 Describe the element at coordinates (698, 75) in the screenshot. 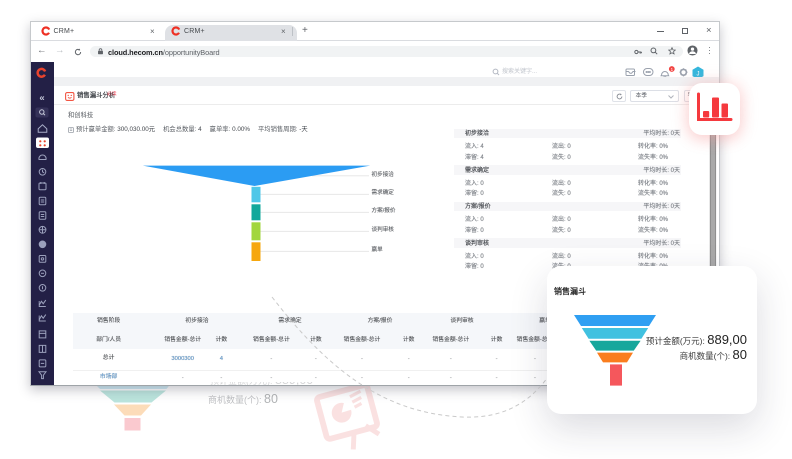

I see `svg-text: J` at that location.